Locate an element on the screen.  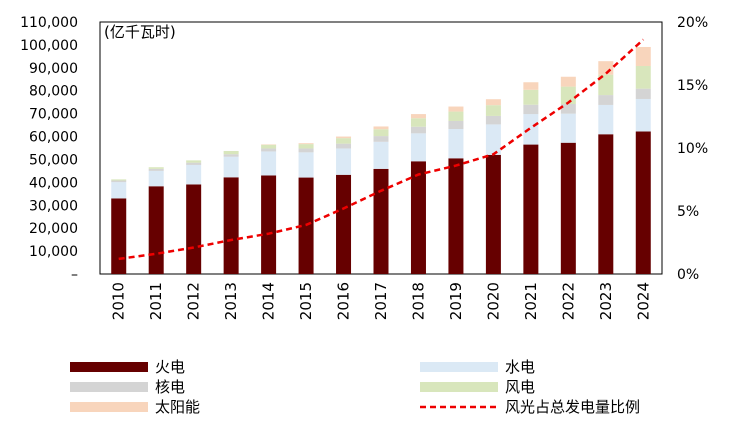
bar-水电-2017 is located at coordinates (381, 155).